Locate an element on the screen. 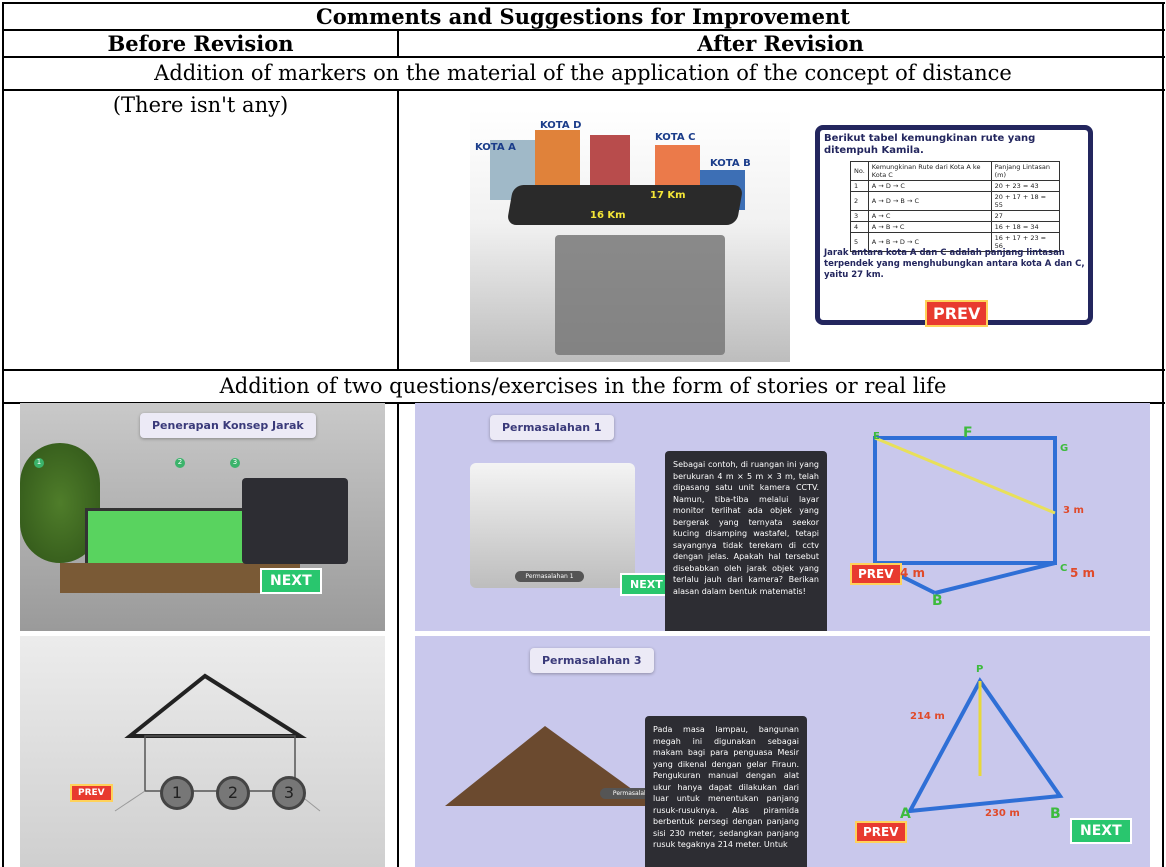  pyramid-wireframe is located at coordinates (985, 745).